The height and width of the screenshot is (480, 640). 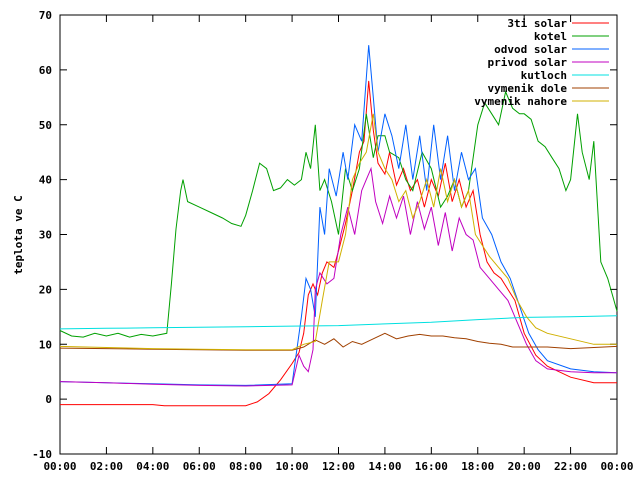 I want to click on legend-entry-label: kotel, so click(x=550, y=36).